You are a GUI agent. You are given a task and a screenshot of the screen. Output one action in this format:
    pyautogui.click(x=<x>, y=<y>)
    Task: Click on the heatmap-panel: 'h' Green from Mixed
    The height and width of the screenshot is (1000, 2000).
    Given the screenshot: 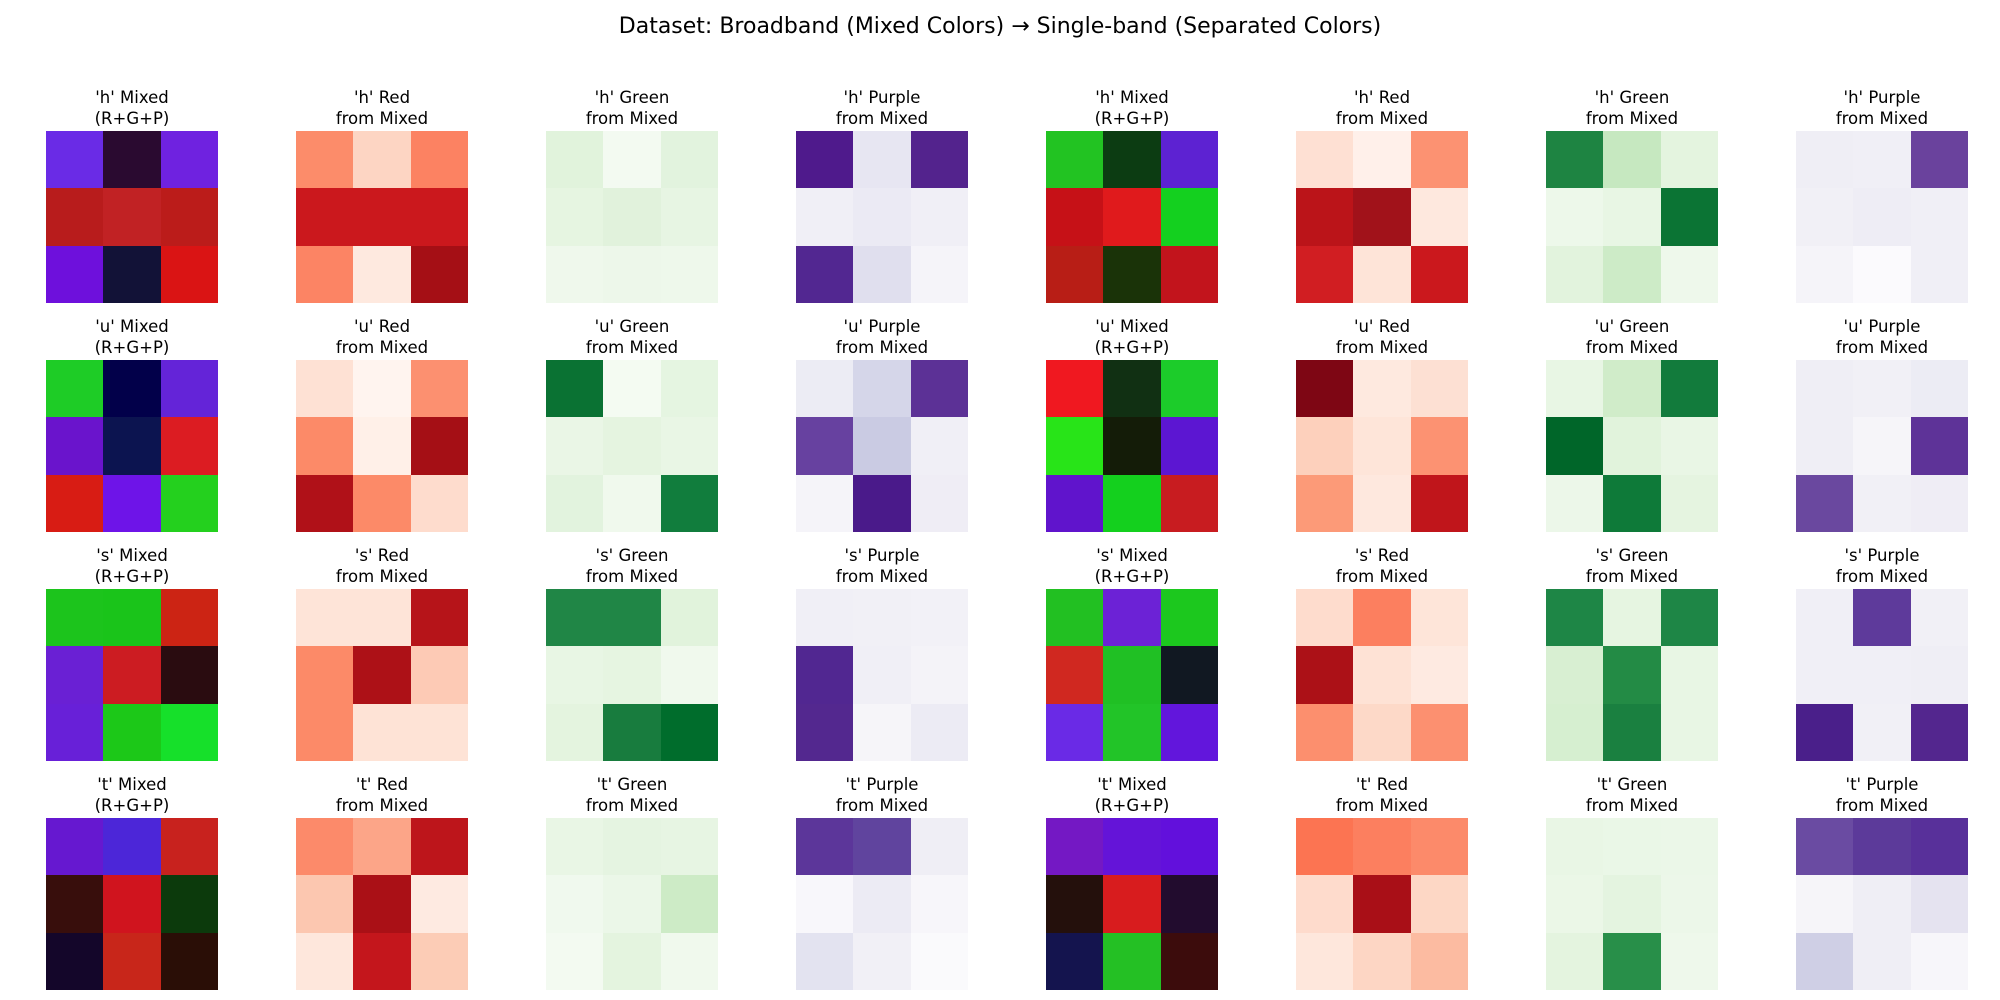 What is the action you would take?
    pyautogui.click(x=1632, y=195)
    